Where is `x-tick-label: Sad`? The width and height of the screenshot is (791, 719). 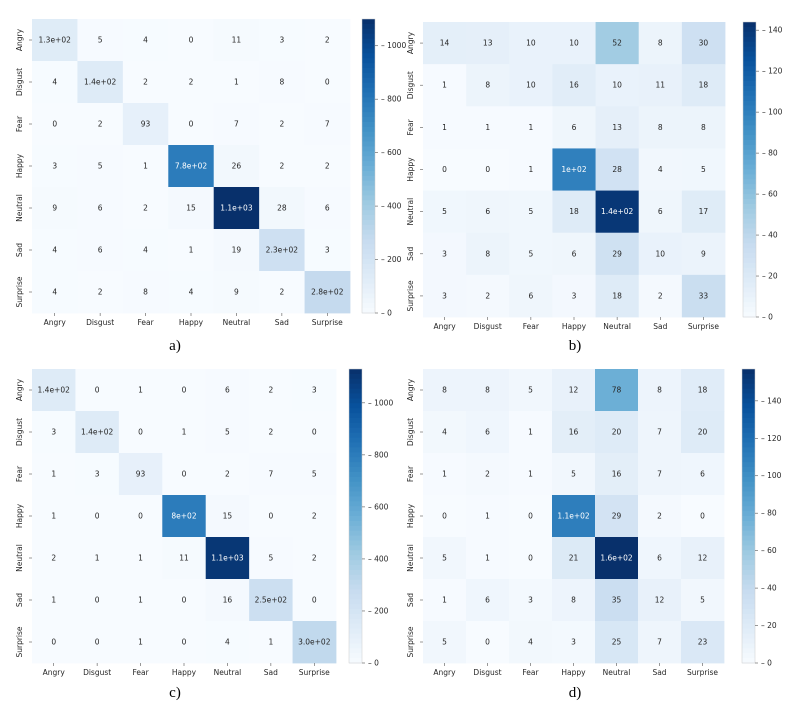 x-tick-label: Sad is located at coordinates (271, 672).